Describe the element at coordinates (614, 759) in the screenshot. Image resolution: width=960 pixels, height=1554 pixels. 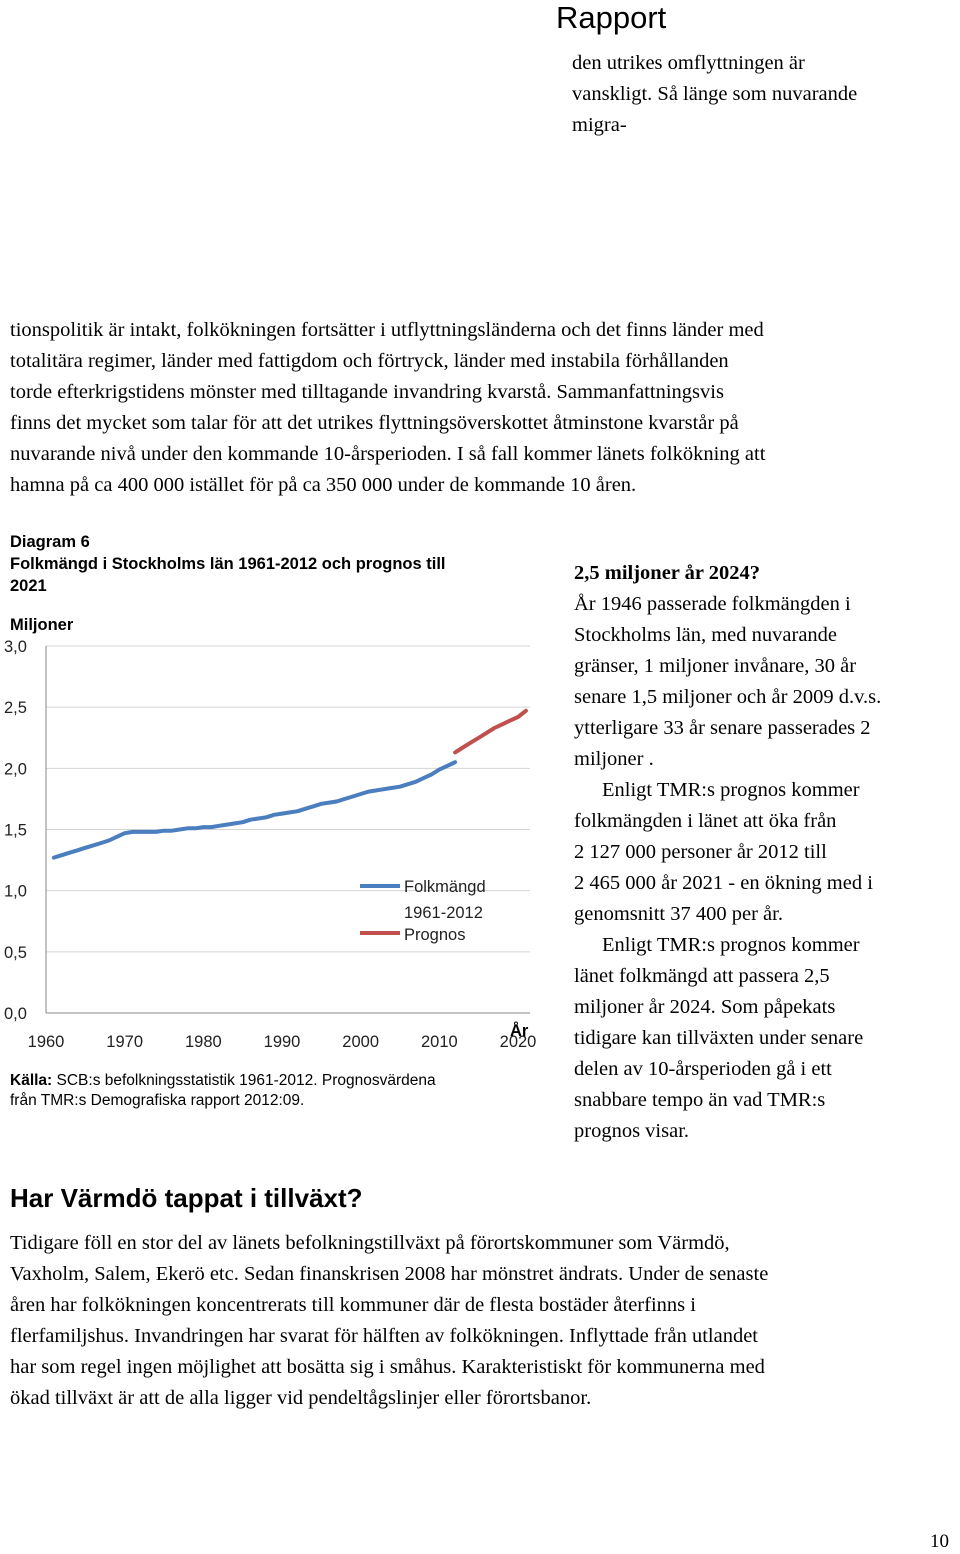
I see `side-text-line: miljoner .` at that location.